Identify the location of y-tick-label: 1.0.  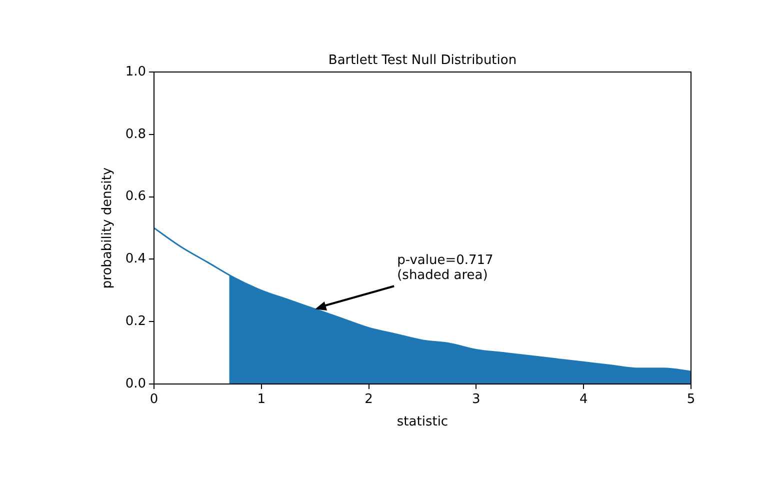
(135, 72).